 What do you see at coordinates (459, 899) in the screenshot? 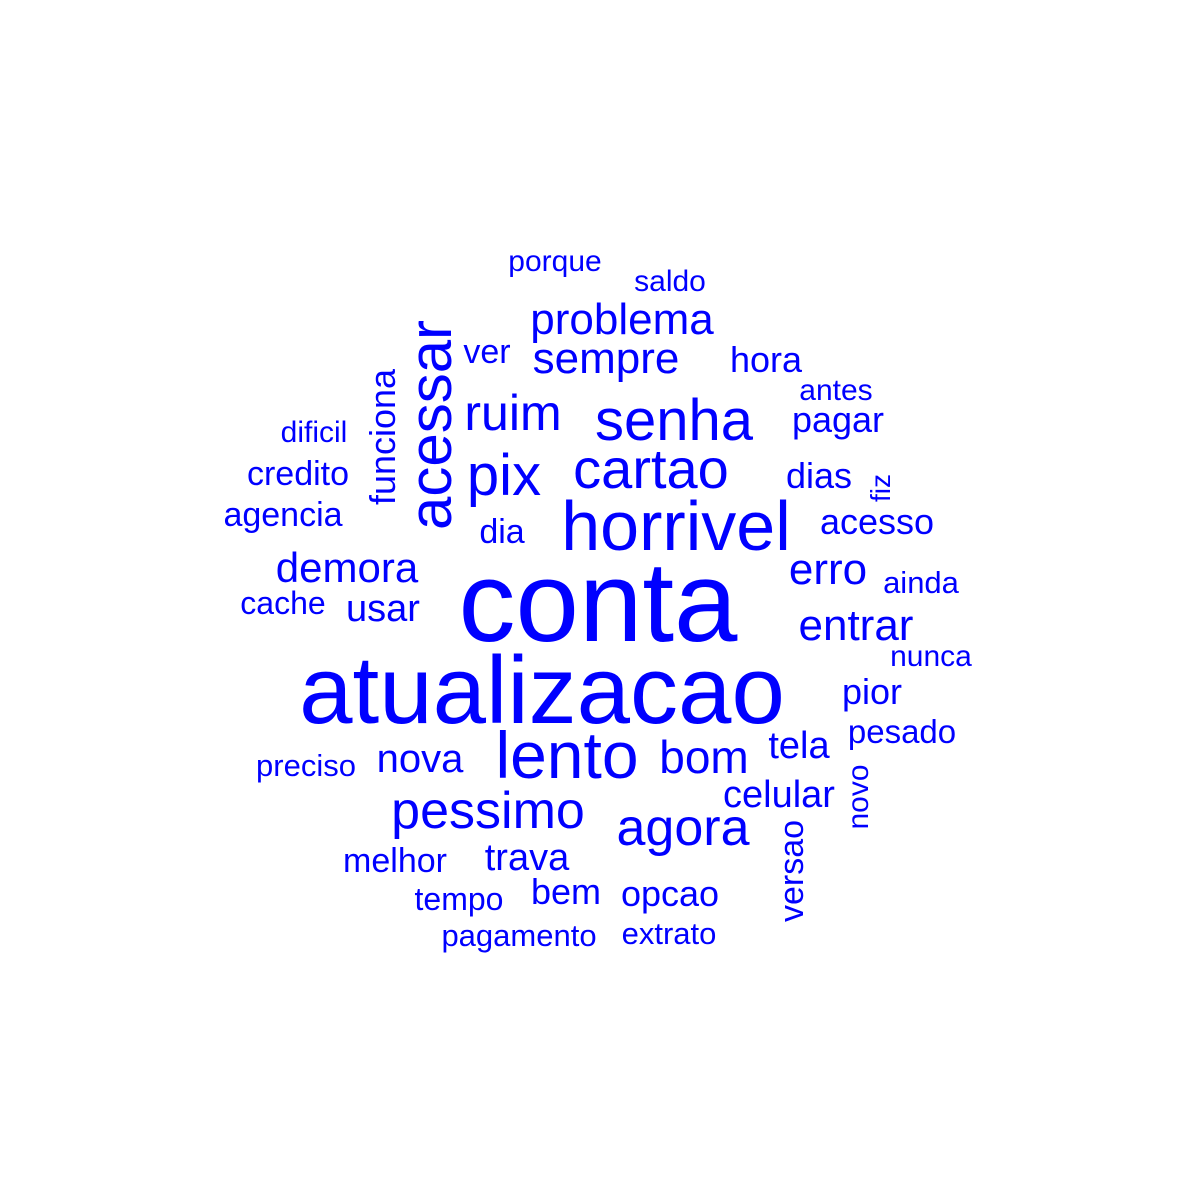
I see `word-tempo: tempo` at bounding box center [459, 899].